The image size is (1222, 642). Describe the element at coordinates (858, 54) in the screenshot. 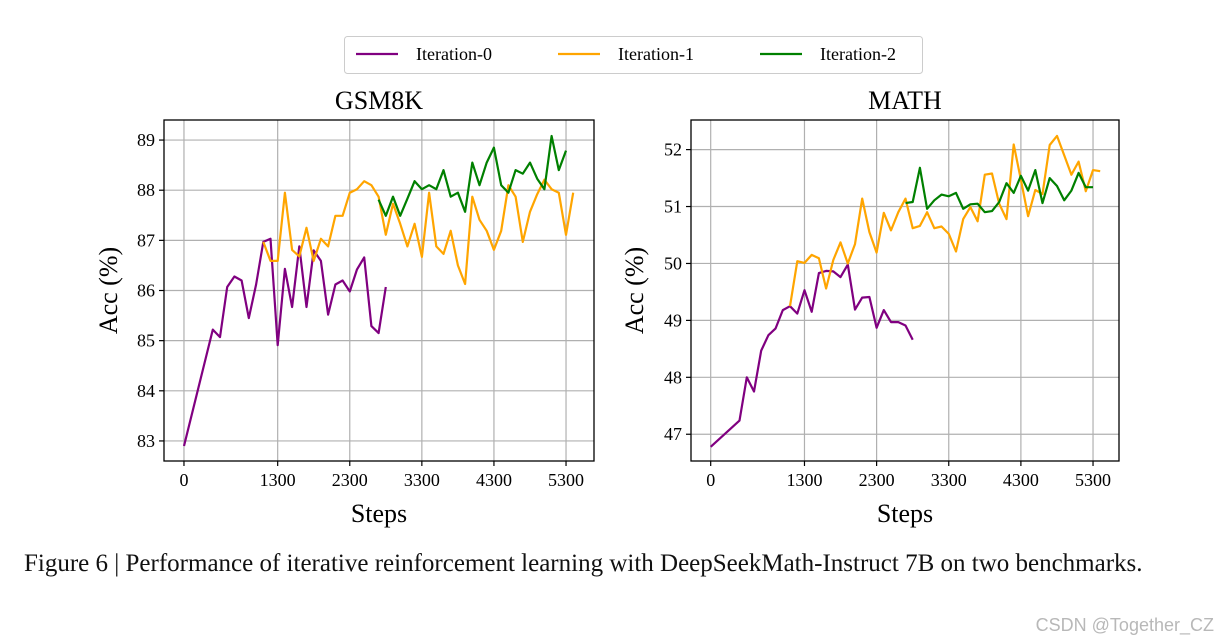

I see `legend-label: Iteration-2` at that location.